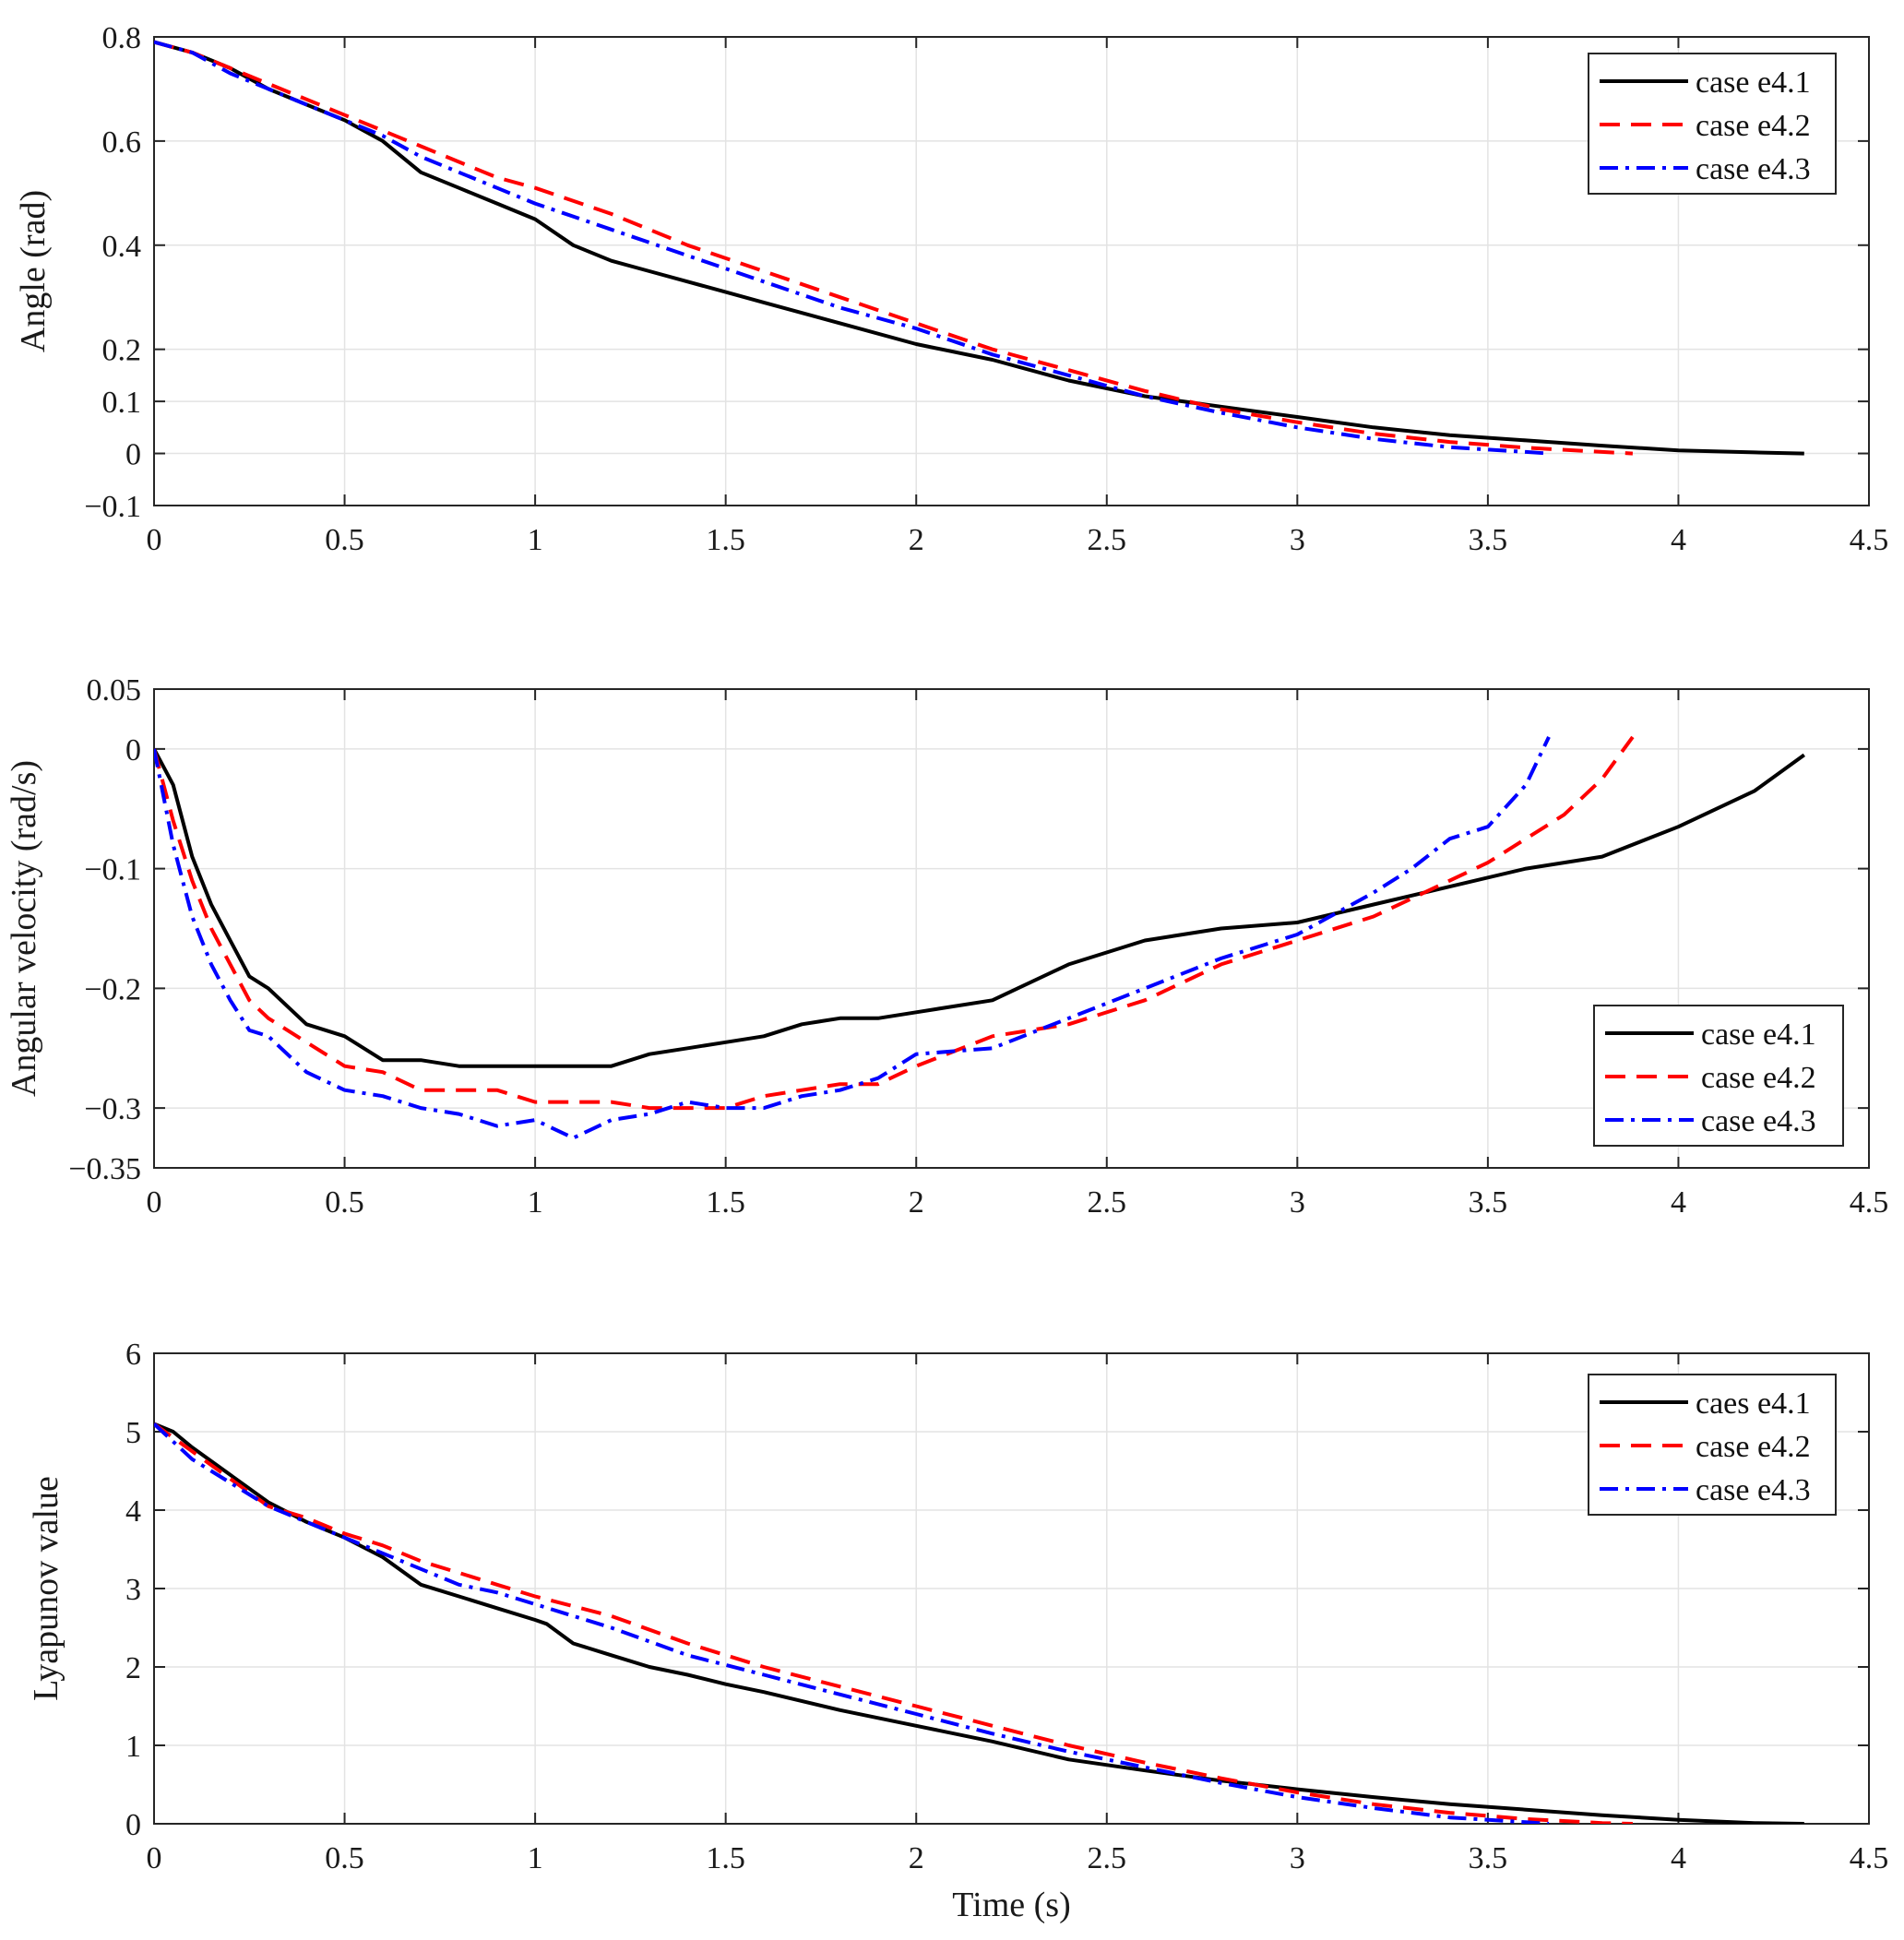  What do you see at coordinates (1011, 1905) in the screenshot?
I see `x-axis-label: Time (s)` at bounding box center [1011, 1905].